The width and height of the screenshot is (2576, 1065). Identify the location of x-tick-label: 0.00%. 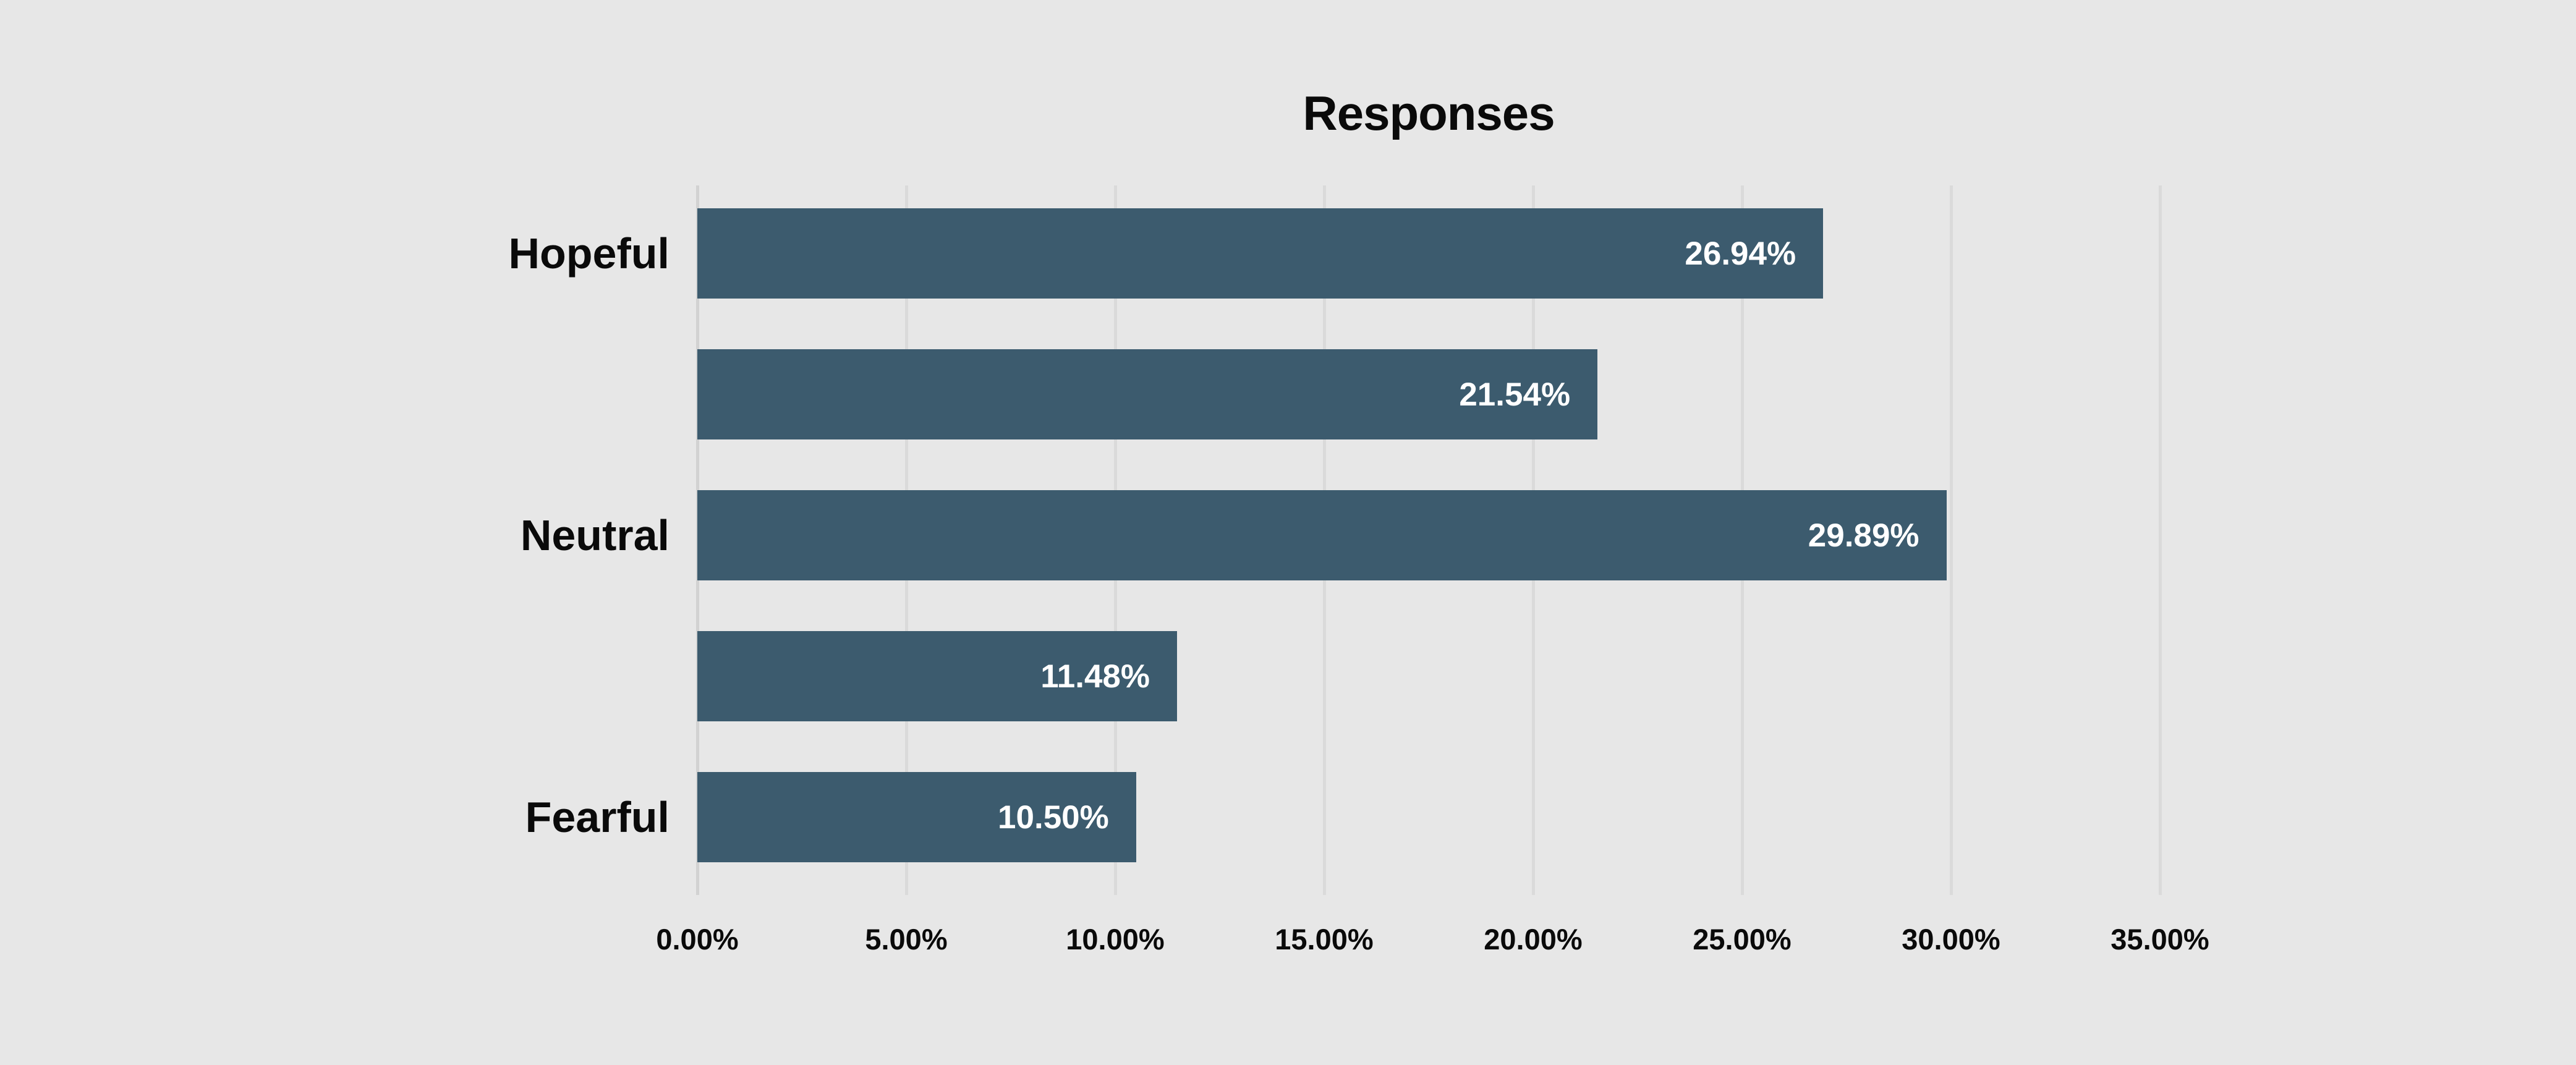
(697, 940).